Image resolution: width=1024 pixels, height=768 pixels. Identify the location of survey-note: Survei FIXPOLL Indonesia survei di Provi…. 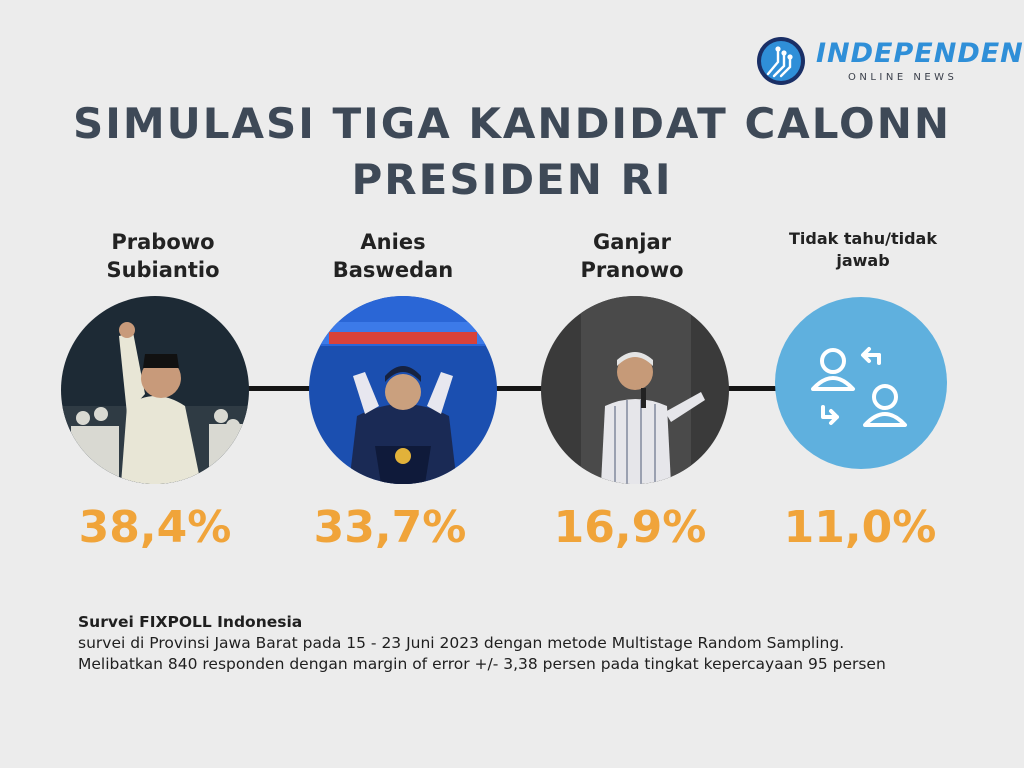
(528, 643).